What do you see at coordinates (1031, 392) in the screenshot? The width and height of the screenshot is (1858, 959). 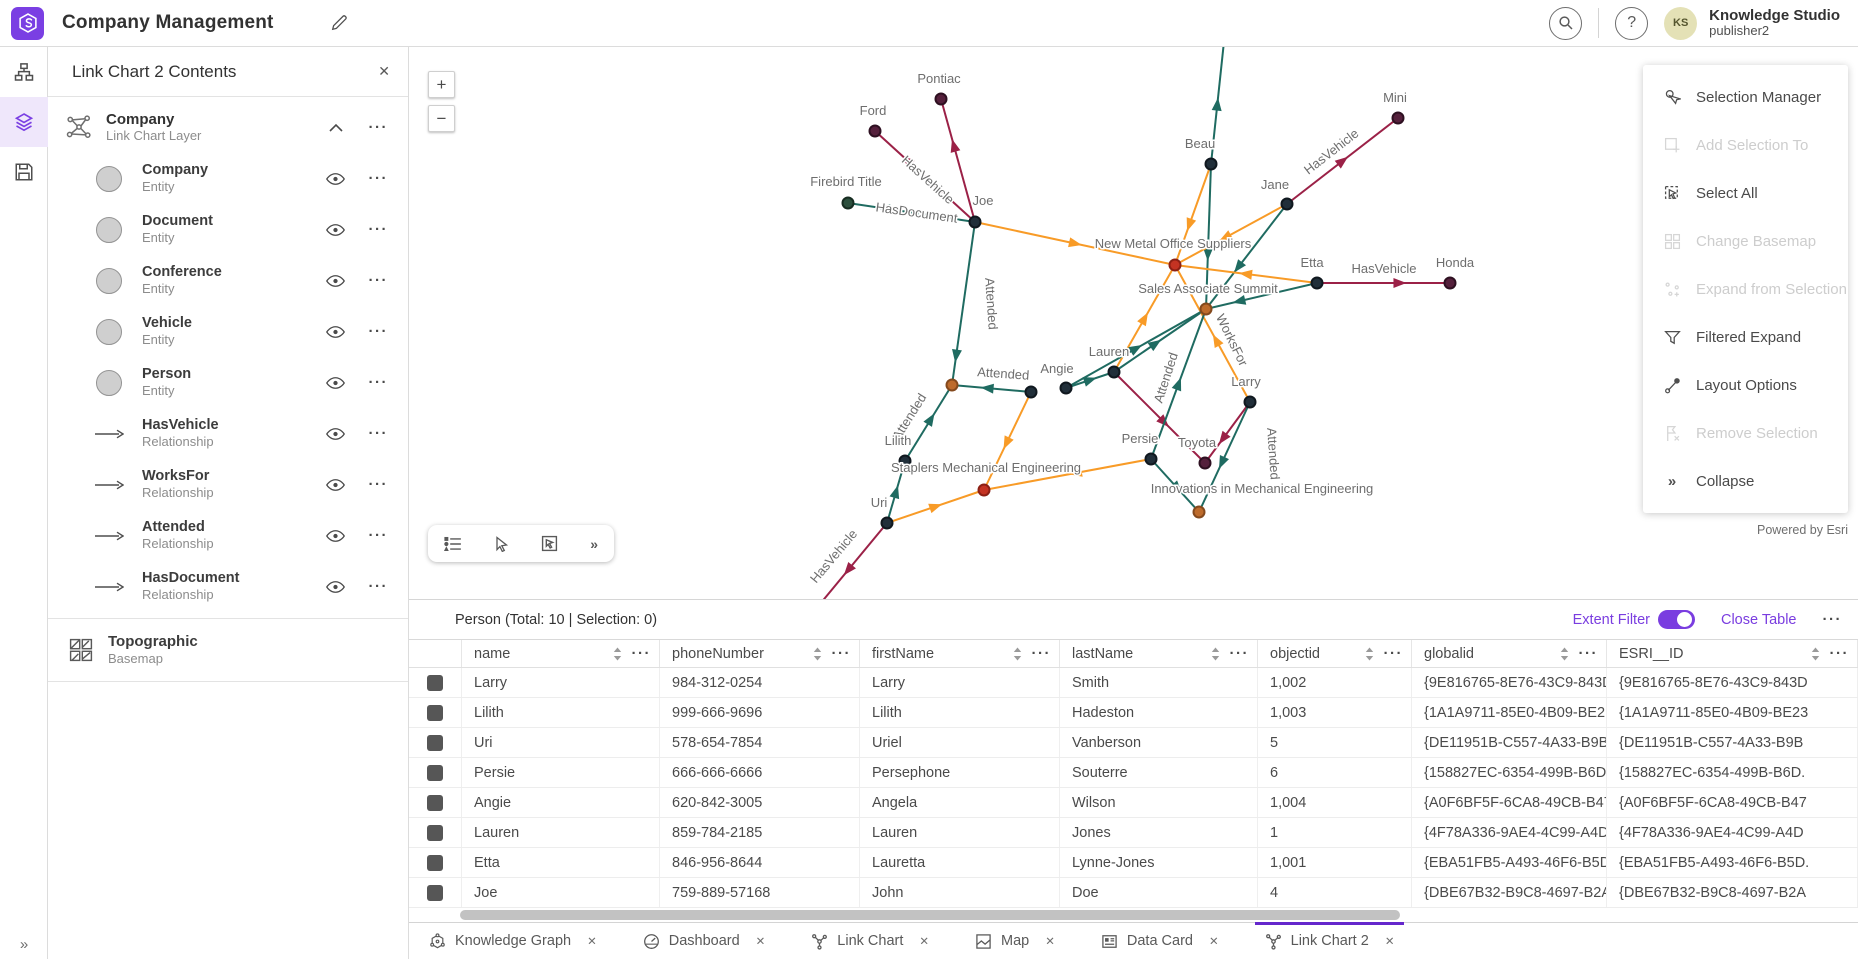 I see `graph-node-person` at bounding box center [1031, 392].